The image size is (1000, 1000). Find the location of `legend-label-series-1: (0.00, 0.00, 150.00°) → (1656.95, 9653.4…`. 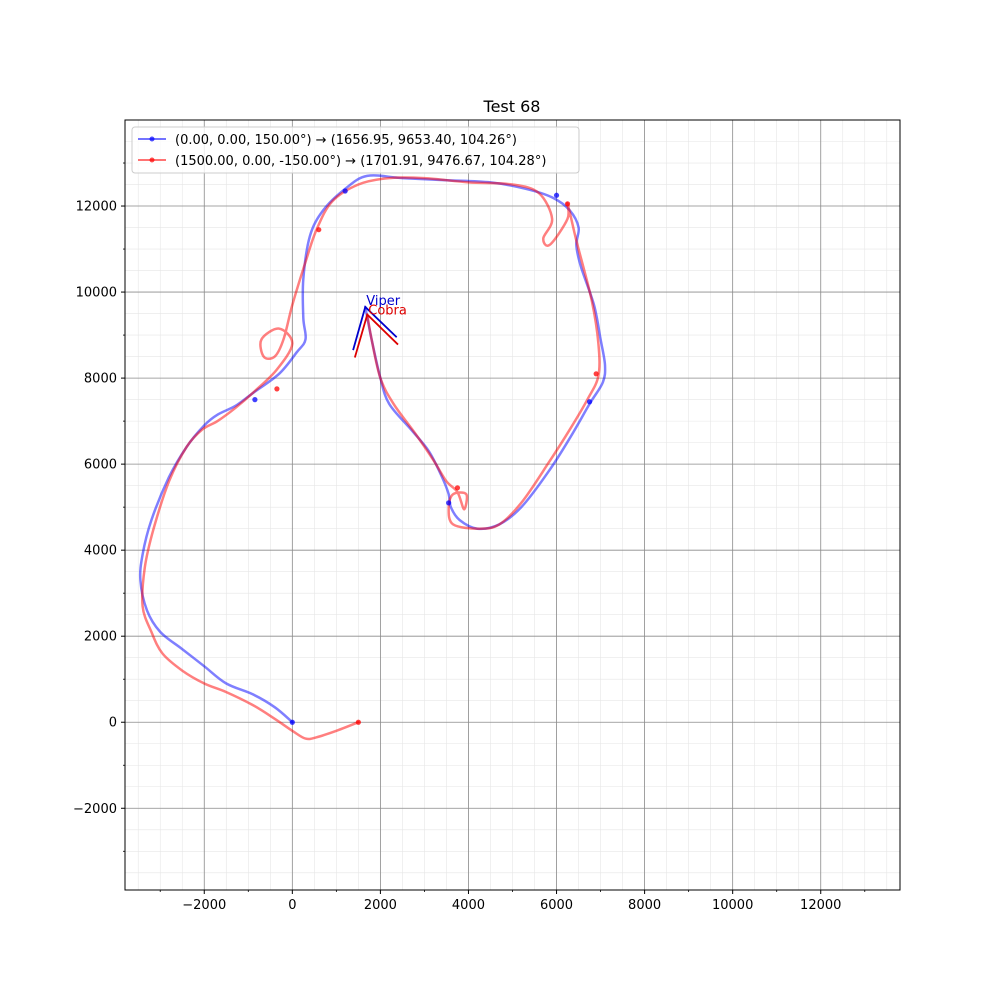

legend-label-series-1: (0.00, 0.00, 150.00°) → (1656.95, 9653.4… is located at coordinates (346, 140).